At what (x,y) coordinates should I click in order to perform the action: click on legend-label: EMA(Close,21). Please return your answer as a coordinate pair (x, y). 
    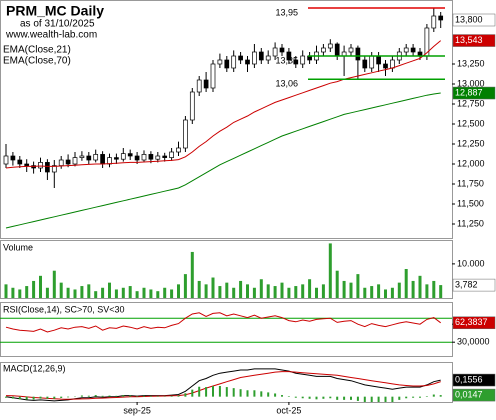
    Looking at the image, I should click on (37, 50).